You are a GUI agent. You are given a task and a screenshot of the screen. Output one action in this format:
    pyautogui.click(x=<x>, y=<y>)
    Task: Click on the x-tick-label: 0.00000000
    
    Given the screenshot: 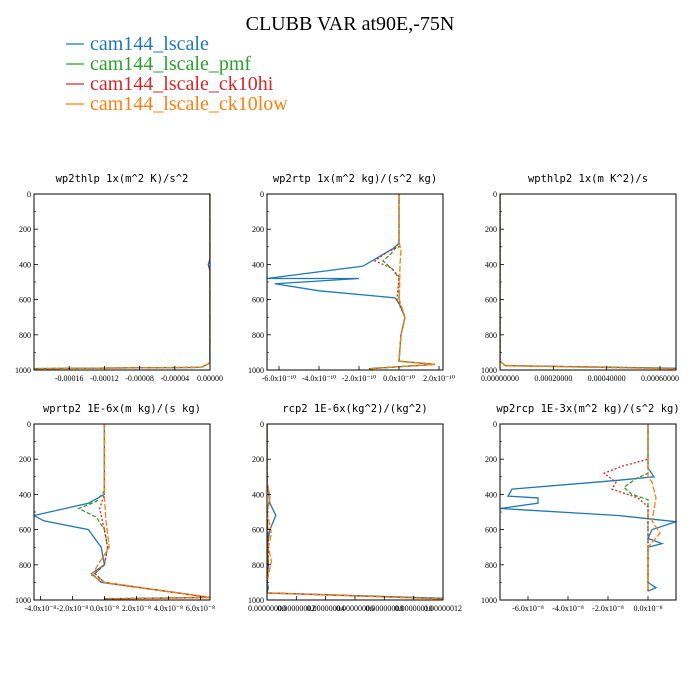 What is the action you would take?
    pyautogui.click(x=267, y=608)
    